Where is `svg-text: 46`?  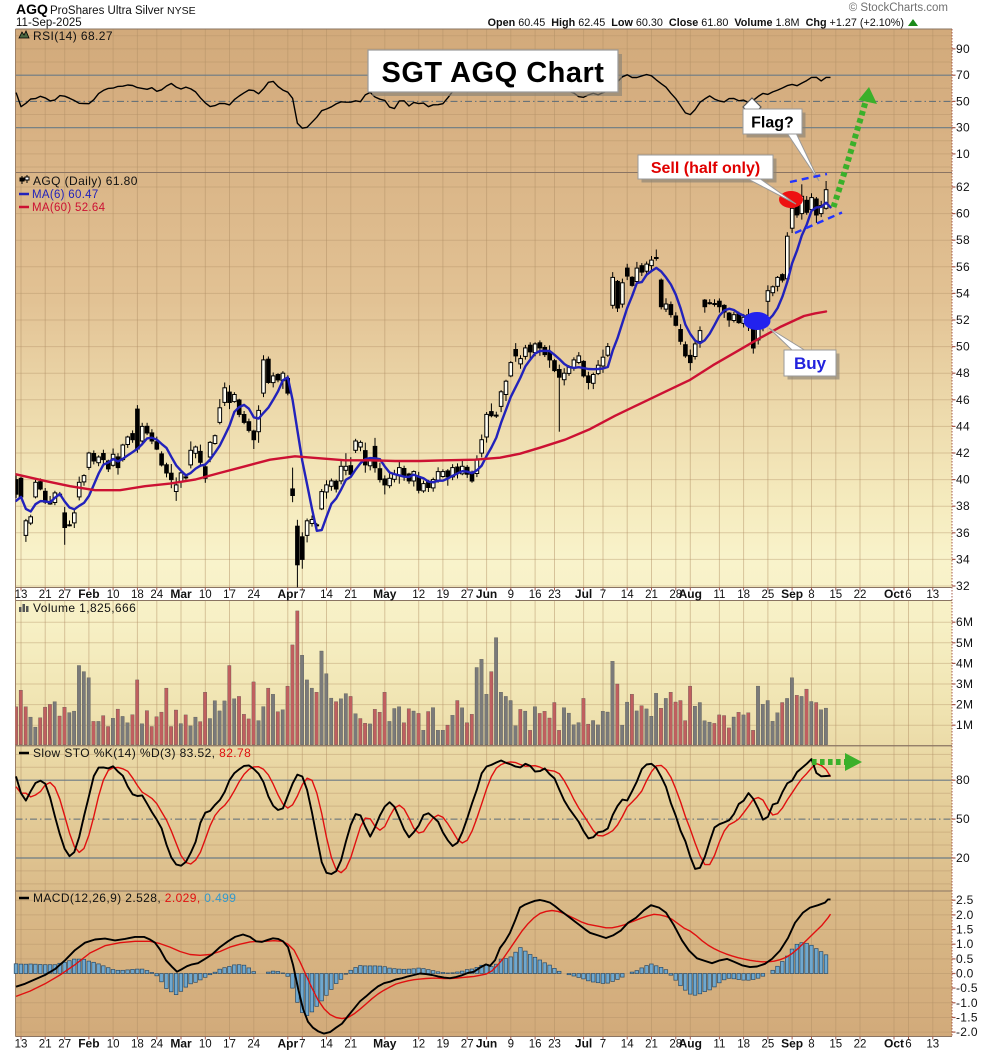 svg-text: 46 is located at coordinates (963, 400).